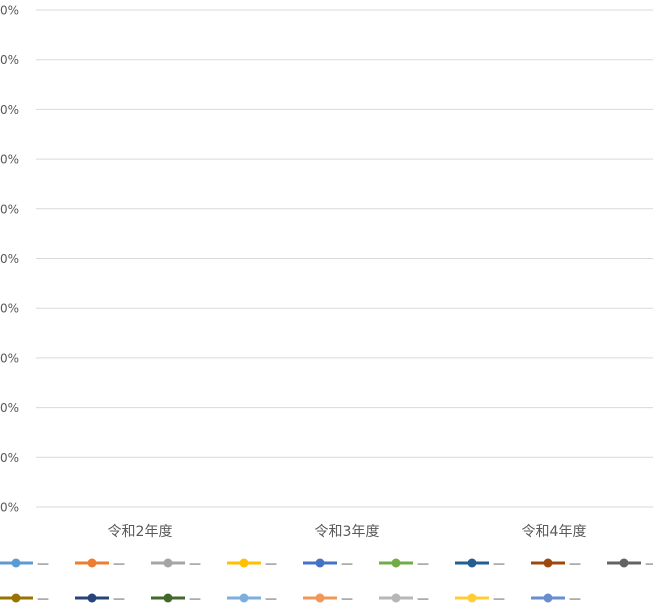  Describe the element at coordinates (554, 532) in the screenshot. I see `x-tick-label: 令和4年度` at that location.